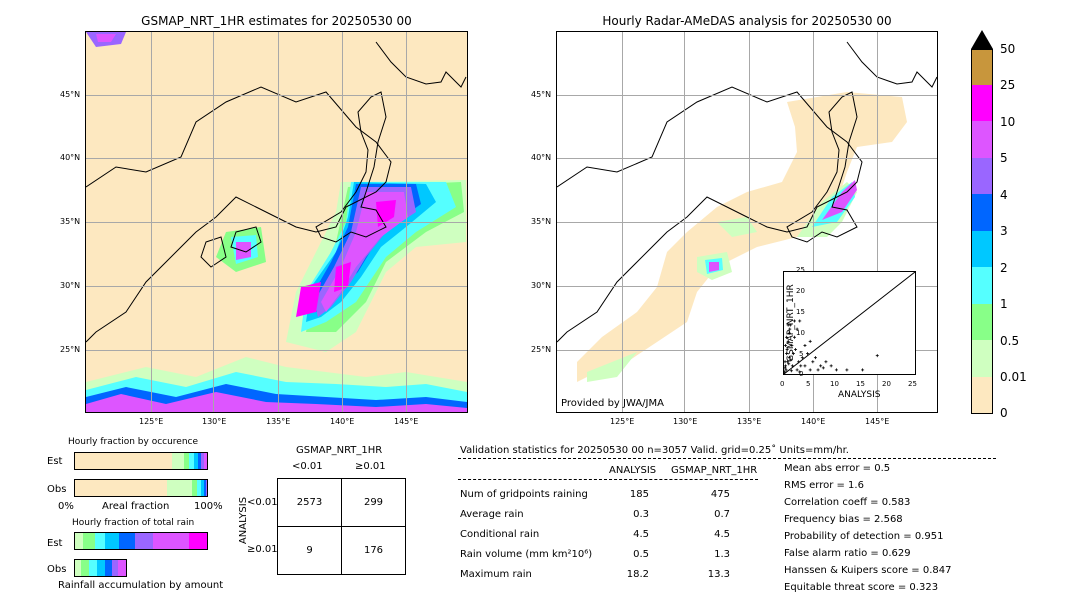 The height and width of the screenshot is (612, 1080). I want to click on scatter-y-tick: 5, so click(801, 354).